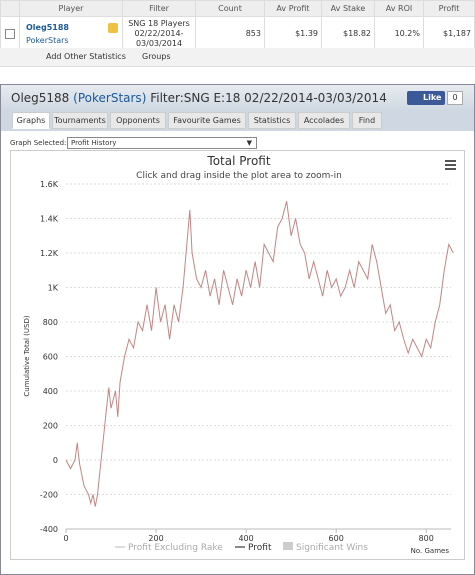 This screenshot has height=575, width=475. Describe the element at coordinates (293, 33) in the screenshot. I see `av-profit-cell: $1.39` at that location.